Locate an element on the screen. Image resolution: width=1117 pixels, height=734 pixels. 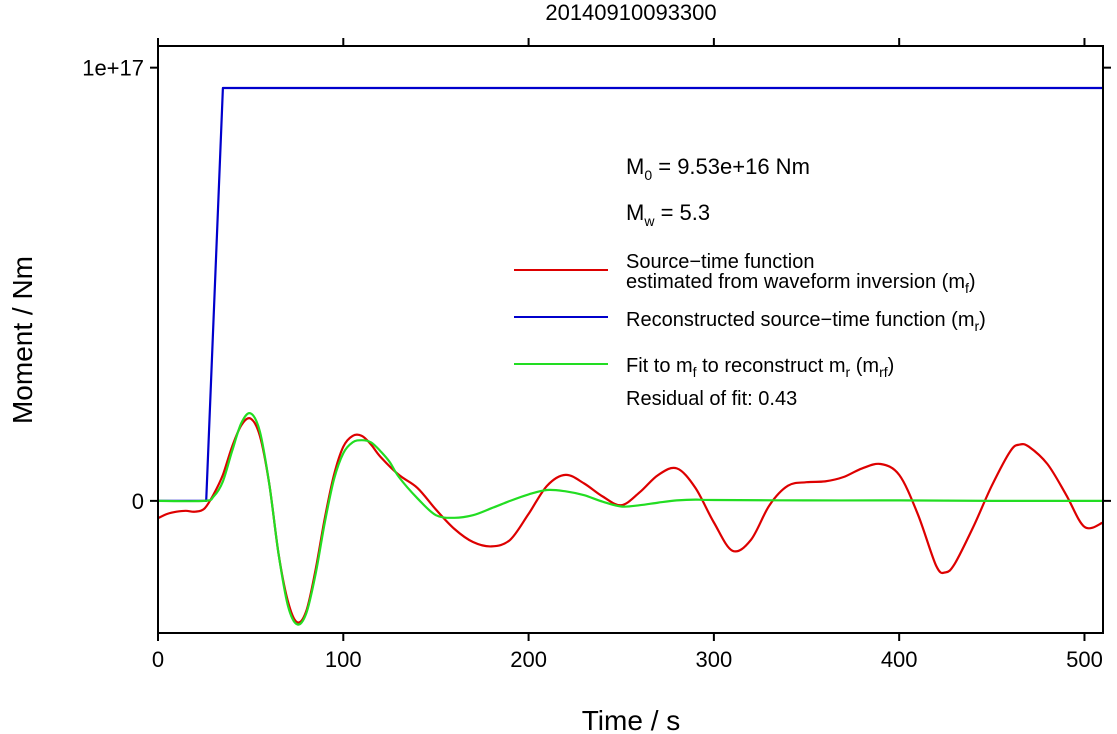
legend-label-mf-line2: estimated from waveform inversion (mf) is located at coordinates (801, 283).